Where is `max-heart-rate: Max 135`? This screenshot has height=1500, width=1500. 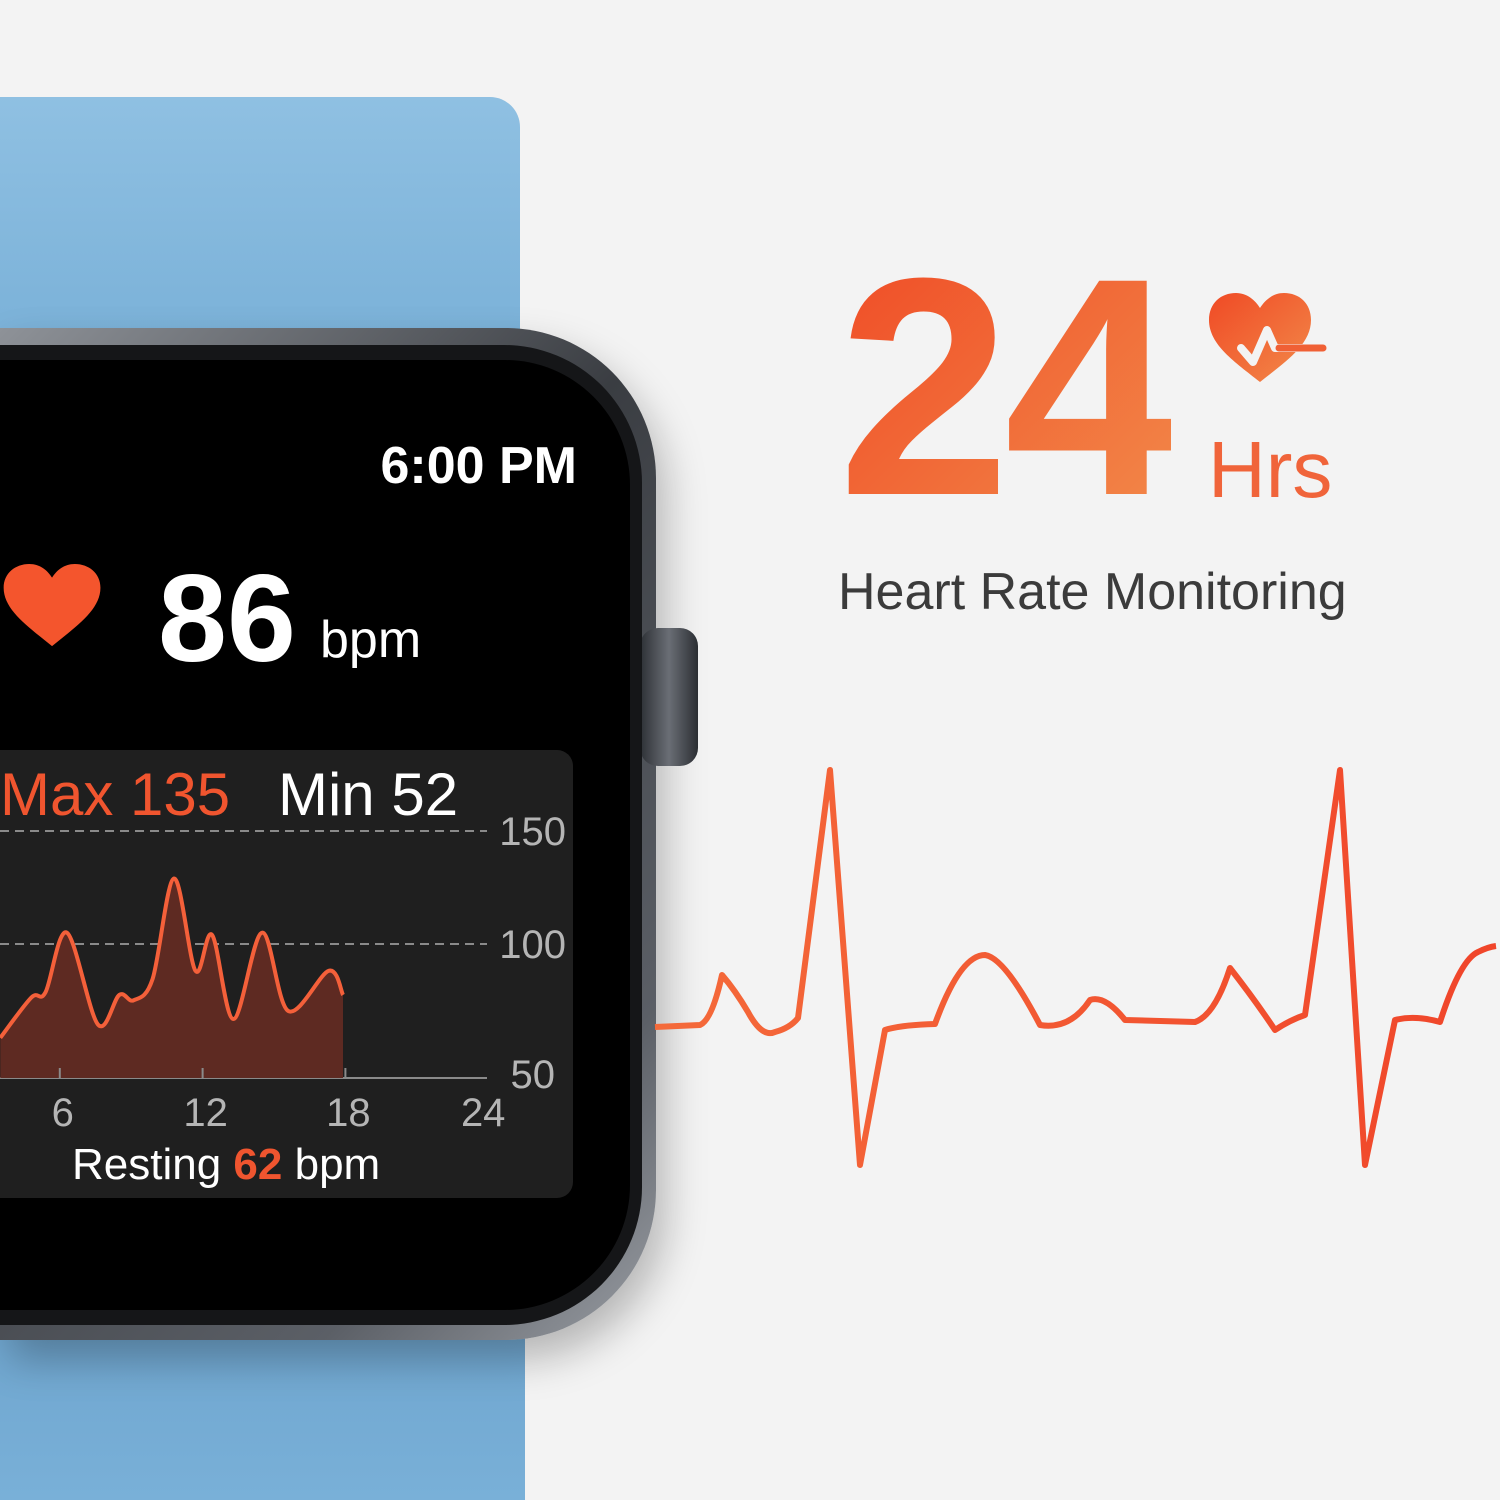
max-heart-rate: Max 135 is located at coordinates (115, 794).